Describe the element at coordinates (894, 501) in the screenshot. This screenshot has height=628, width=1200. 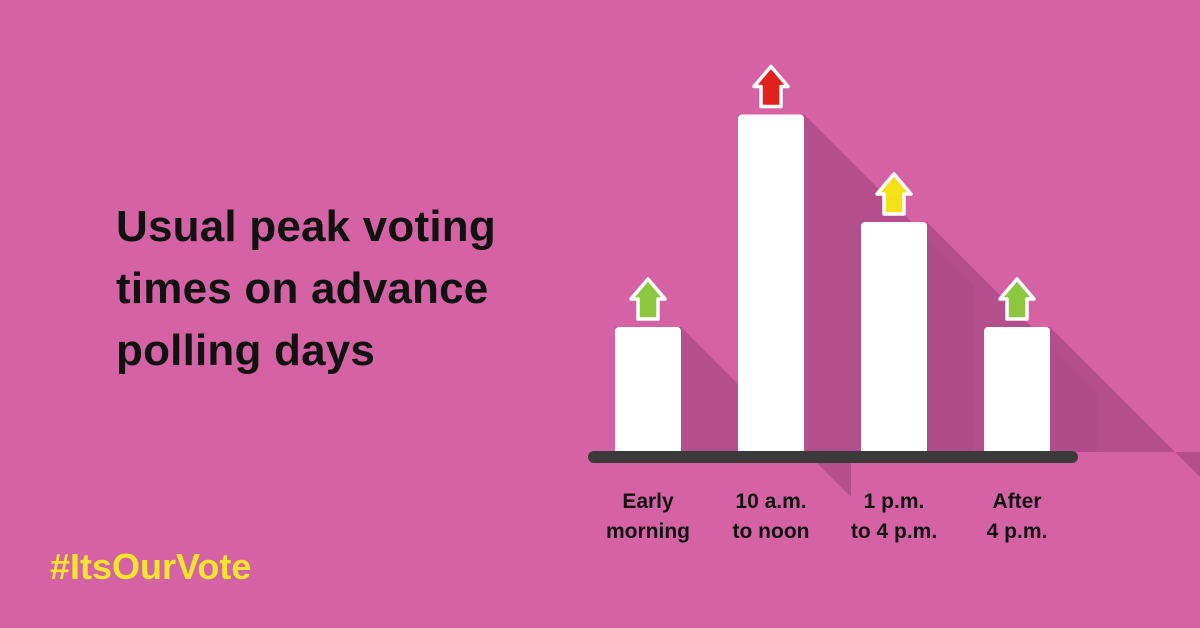
I see `category-label-line: 1 p.m.` at that location.